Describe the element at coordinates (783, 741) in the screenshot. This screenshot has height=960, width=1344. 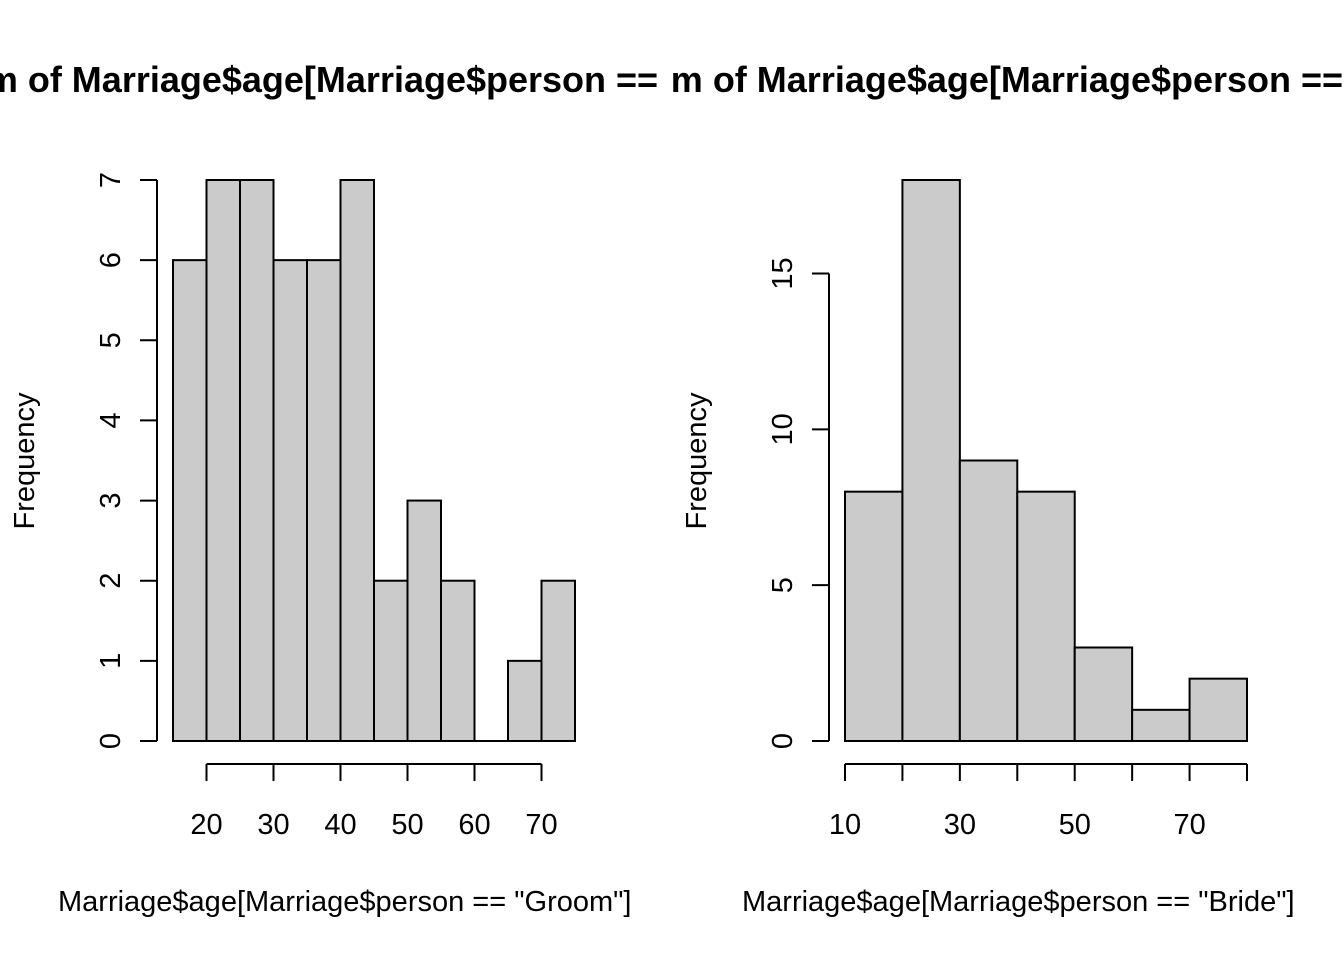
I see `bride-y-tick-label: 0` at that location.